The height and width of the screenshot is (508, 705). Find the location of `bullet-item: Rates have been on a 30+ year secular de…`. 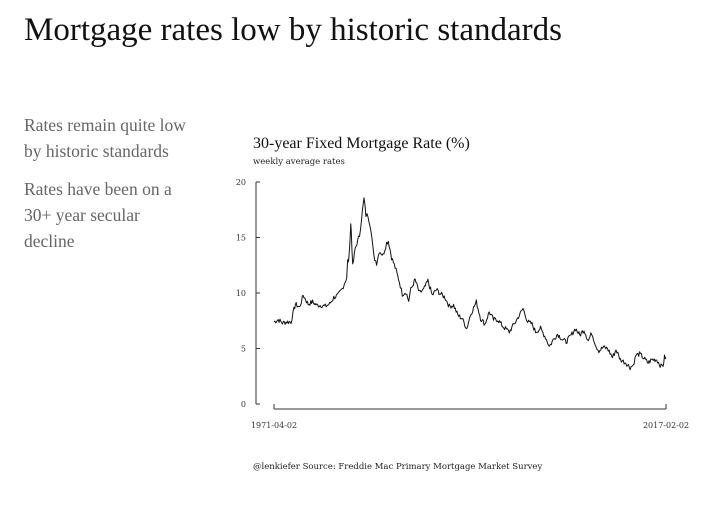

bullet-item: Rates have been on a 30+ year secular de… is located at coordinates (98, 215).